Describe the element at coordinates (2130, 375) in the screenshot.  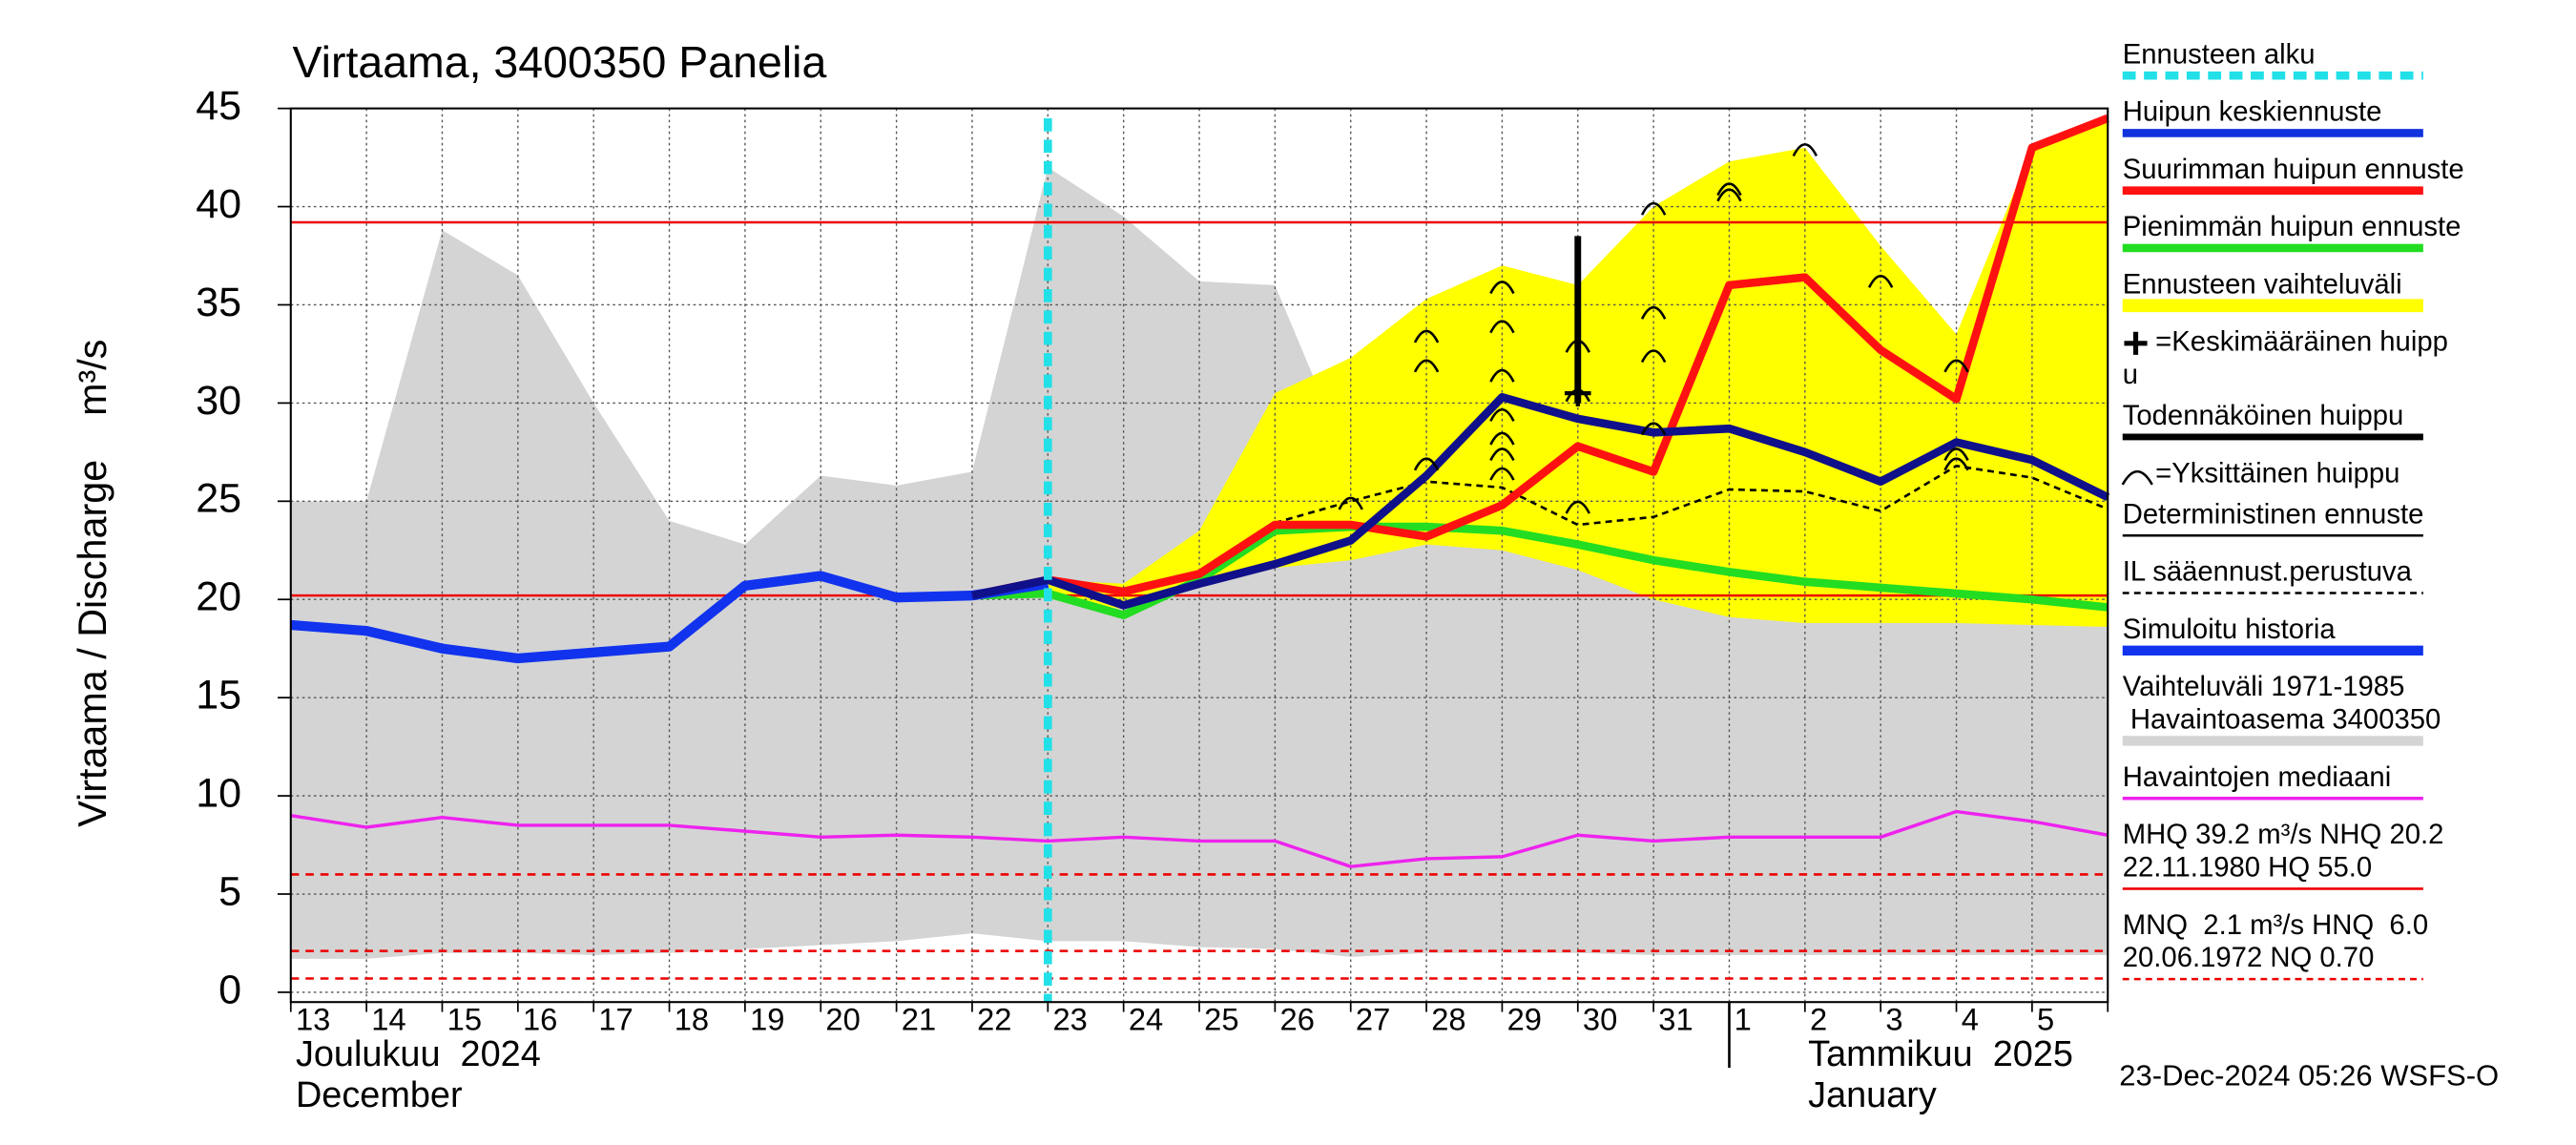
I see `legend-label: u` at that location.